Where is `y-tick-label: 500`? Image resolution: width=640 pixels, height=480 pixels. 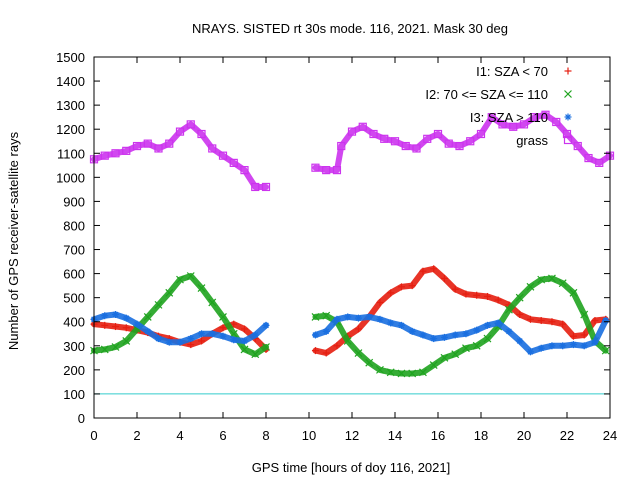
y-tick-label: 500 is located at coordinates (74, 298).